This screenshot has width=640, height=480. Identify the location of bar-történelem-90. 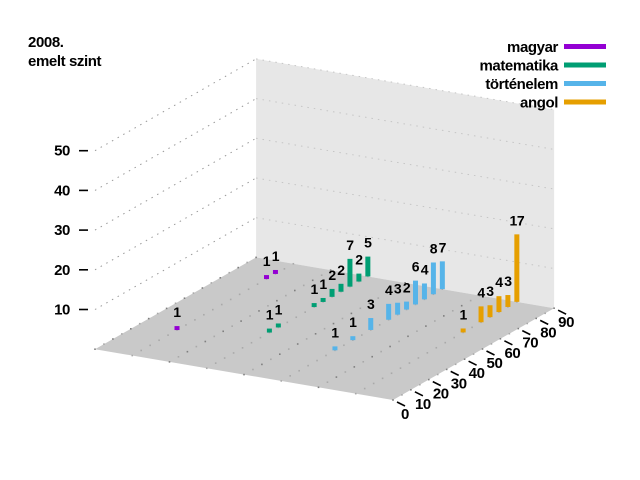
(442, 275).